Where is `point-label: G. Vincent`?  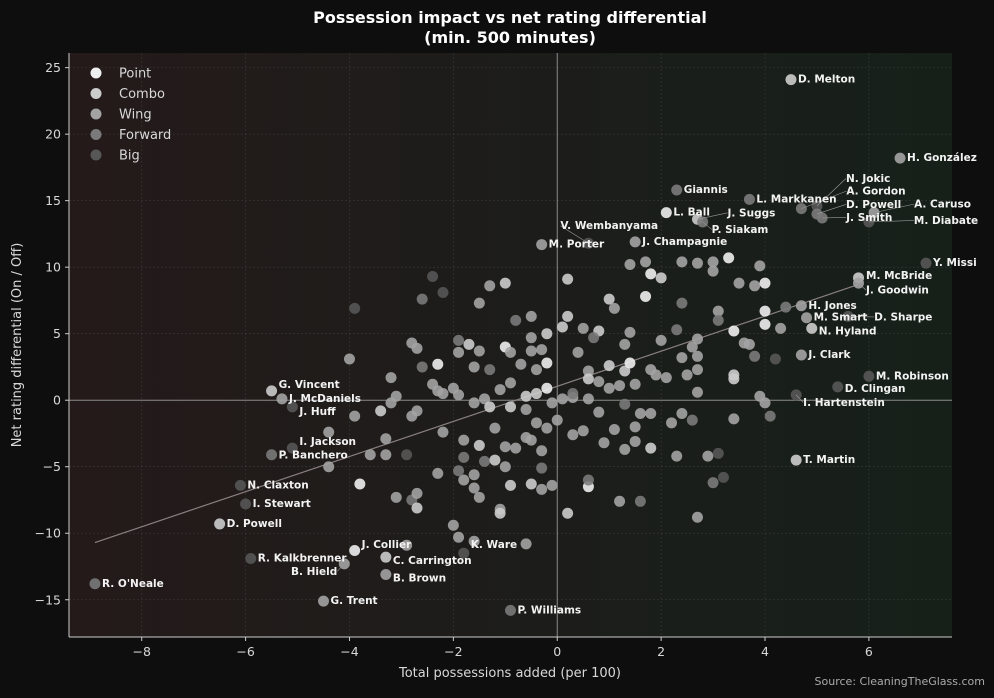
point-label: G. Vincent is located at coordinates (309, 385).